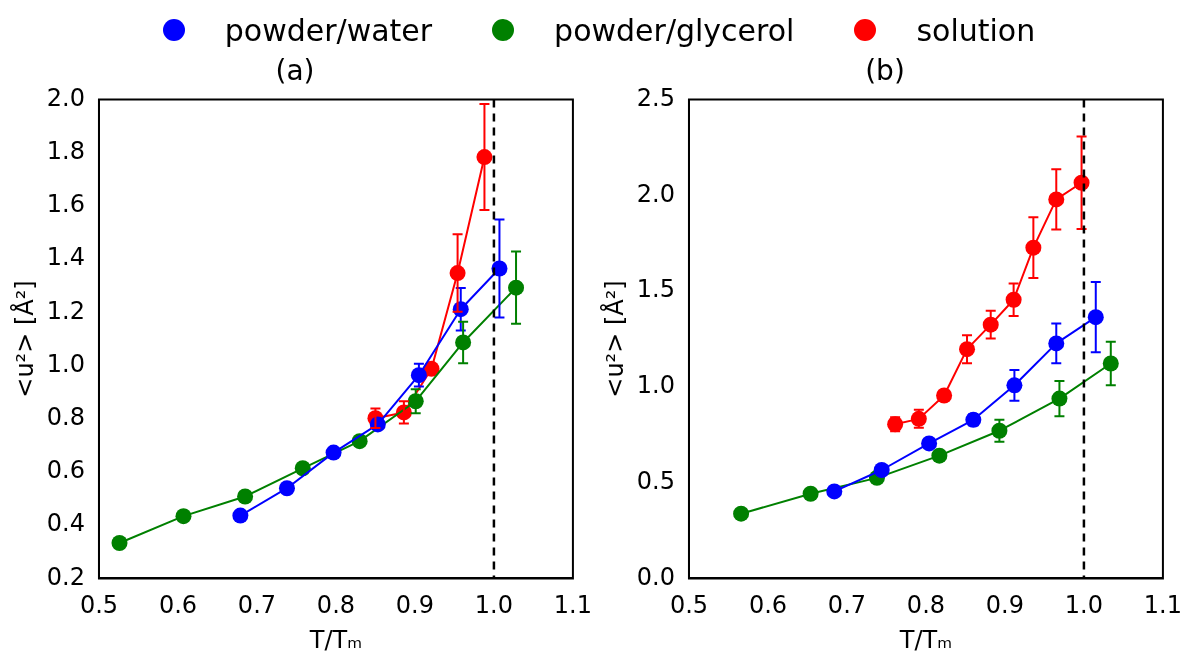 This screenshot has width=1198, height=664. I want to click on y-tick-label: 0.0, so click(655, 576).